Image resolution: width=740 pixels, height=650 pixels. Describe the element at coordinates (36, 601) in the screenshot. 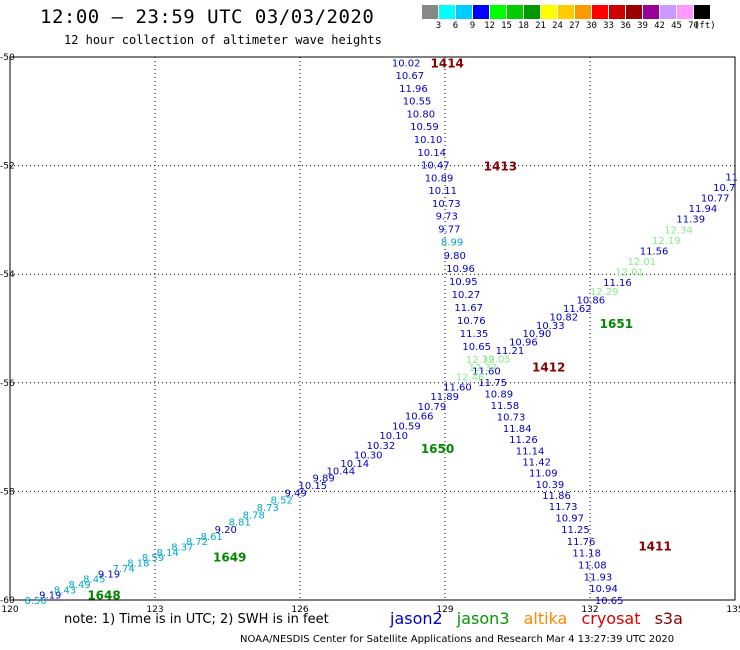

I see `track-2-swh-label: 8.50` at that location.